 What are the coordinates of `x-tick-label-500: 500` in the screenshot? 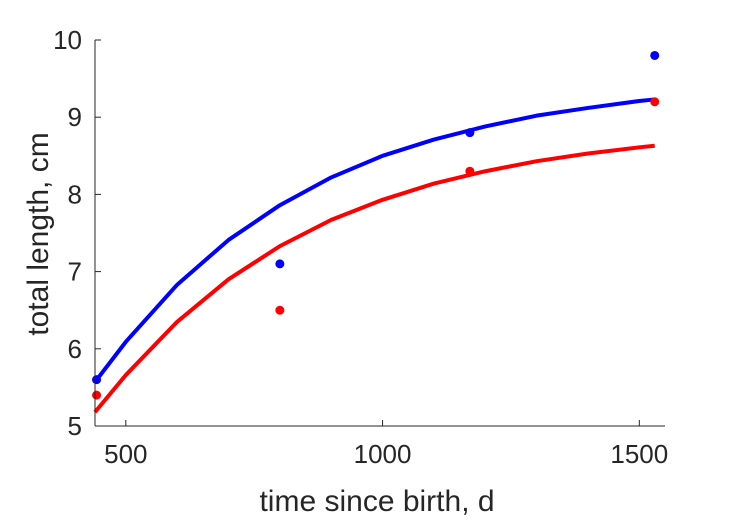 It's located at (125, 454).